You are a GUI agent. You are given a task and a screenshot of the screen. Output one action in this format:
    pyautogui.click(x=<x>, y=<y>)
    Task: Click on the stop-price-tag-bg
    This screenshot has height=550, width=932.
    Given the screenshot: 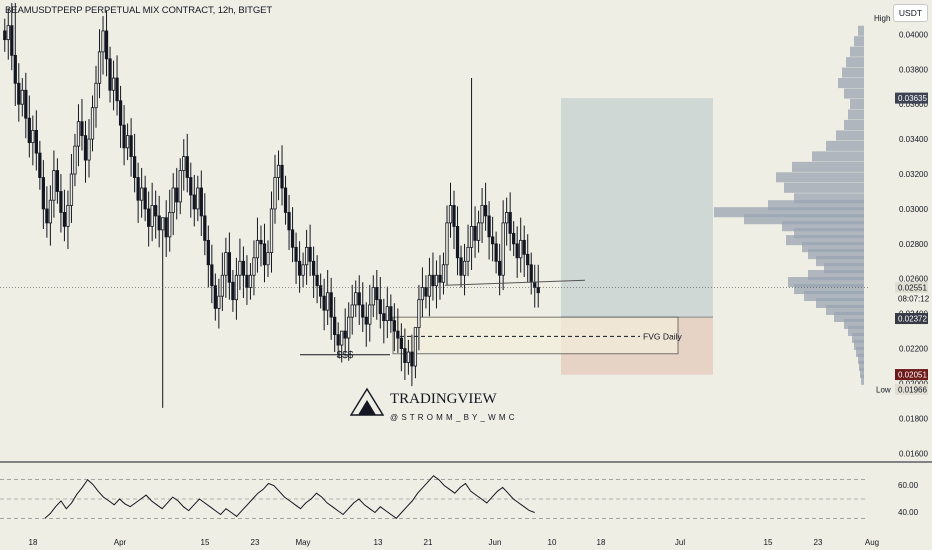 What is the action you would take?
    pyautogui.click(x=911, y=375)
    